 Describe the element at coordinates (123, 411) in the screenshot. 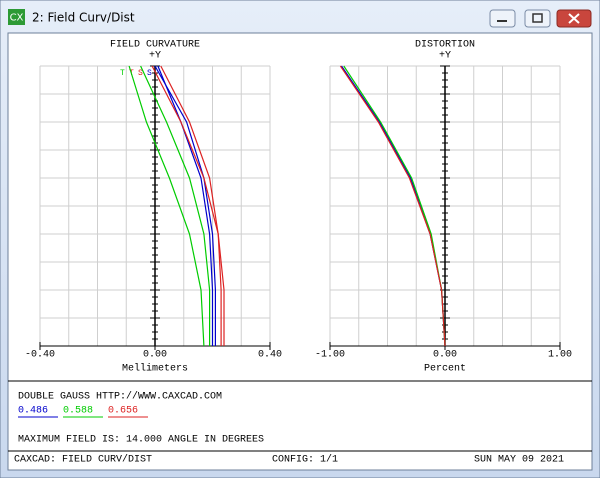

I see `wavelength-label: 0.656` at that location.